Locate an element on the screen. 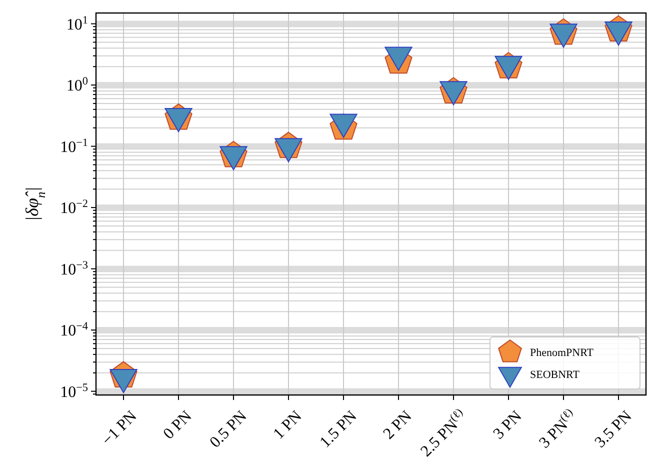 Image resolution: width=648 pixels, height=468 pixels. legend-label: SEOBNRT is located at coordinates (555, 374).